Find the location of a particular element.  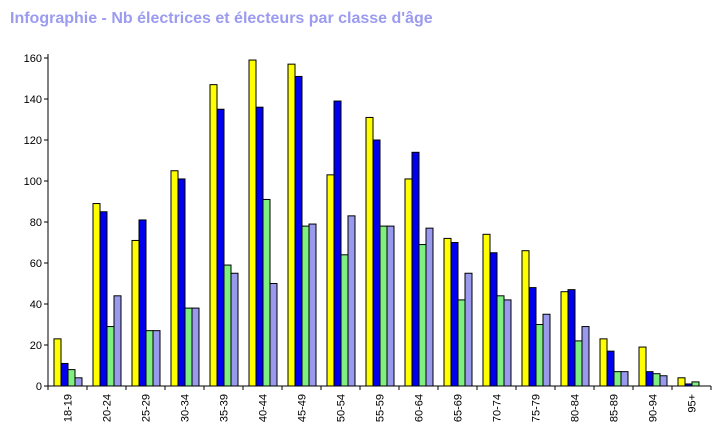

x-tick-label: 95+ is located at coordinates (693, 403).